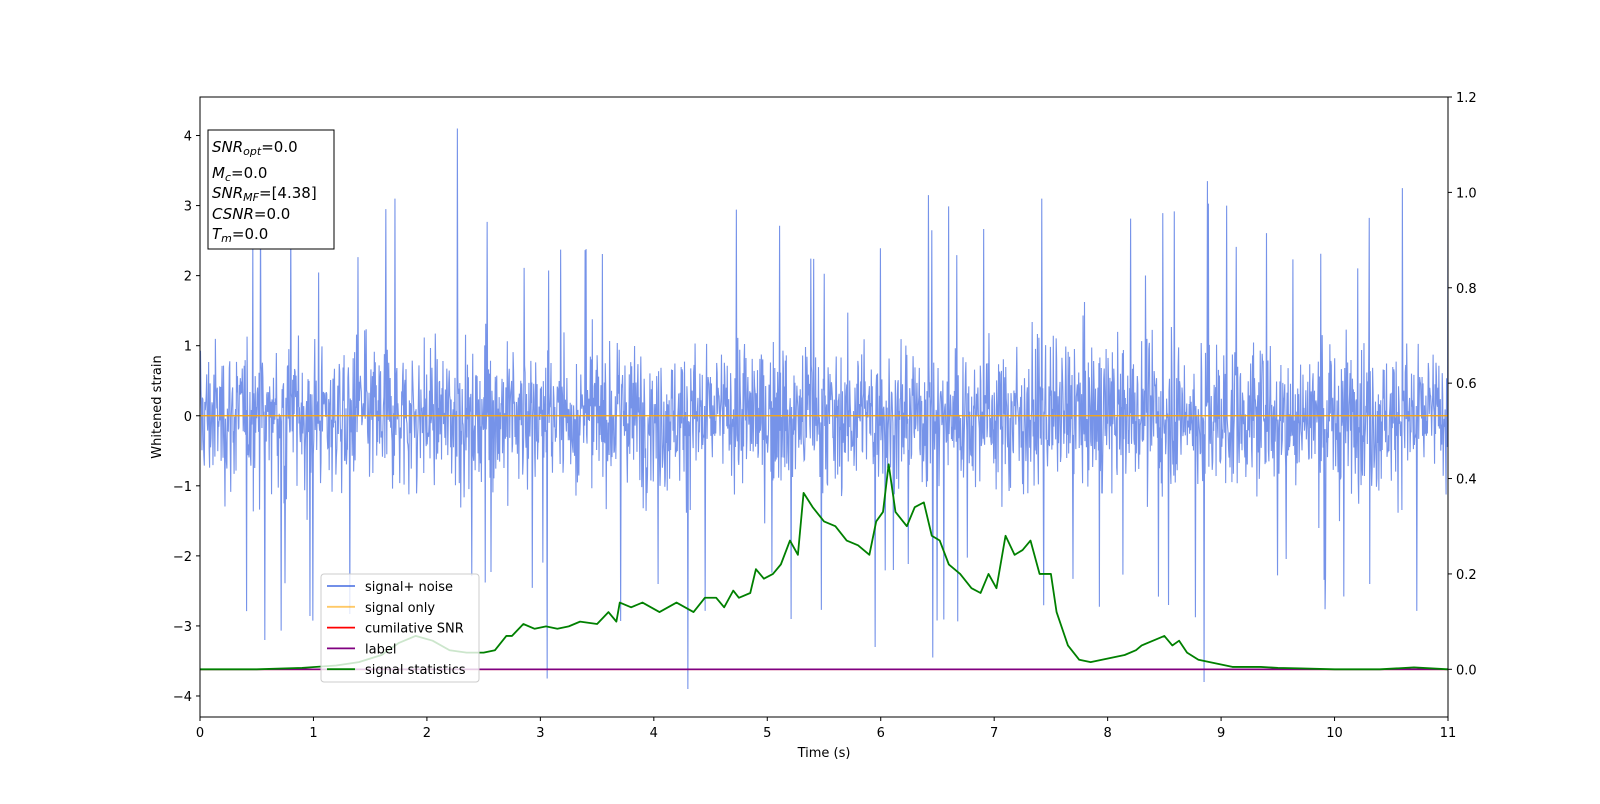  What do you see at coordinates (767, 733) in the screenshot?
I see `x-tick-label: 5` at bounding box center [767, 733].